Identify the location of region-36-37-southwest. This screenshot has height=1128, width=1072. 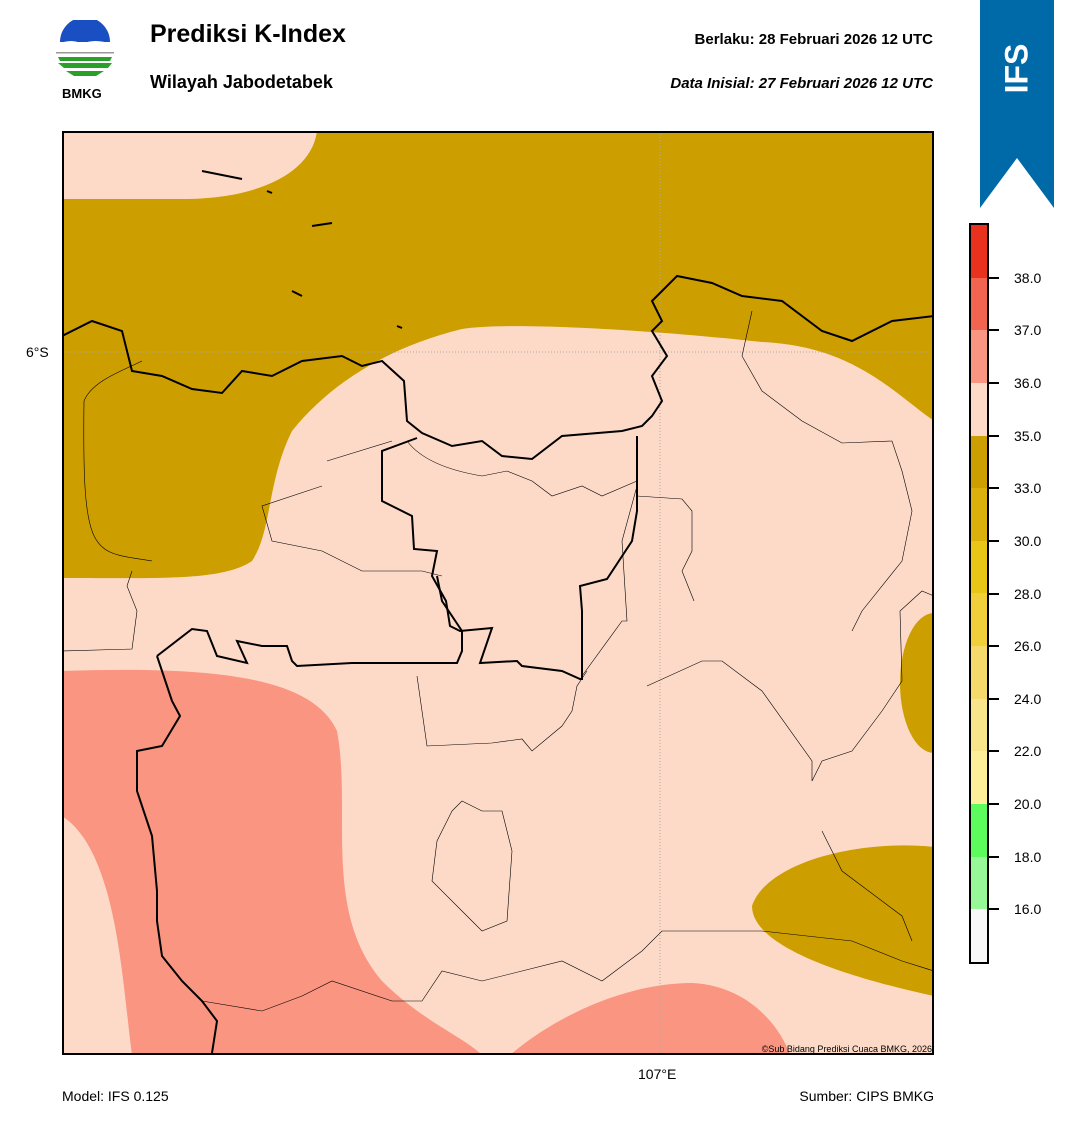
(272, 861).